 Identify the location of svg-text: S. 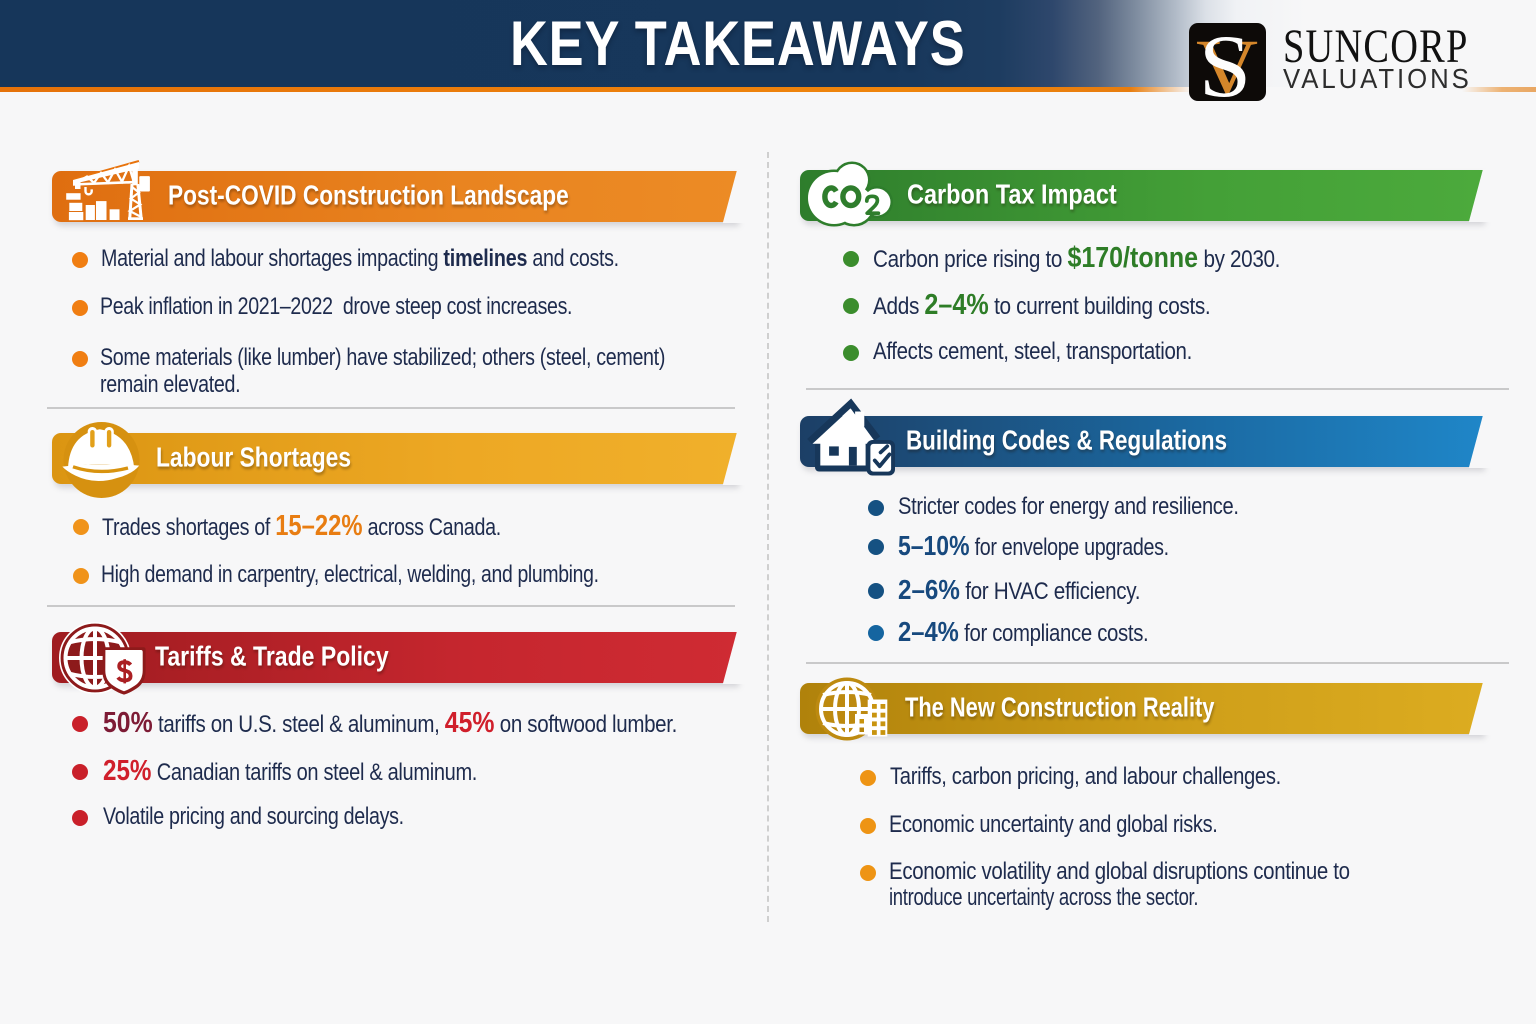
(1225, 62).